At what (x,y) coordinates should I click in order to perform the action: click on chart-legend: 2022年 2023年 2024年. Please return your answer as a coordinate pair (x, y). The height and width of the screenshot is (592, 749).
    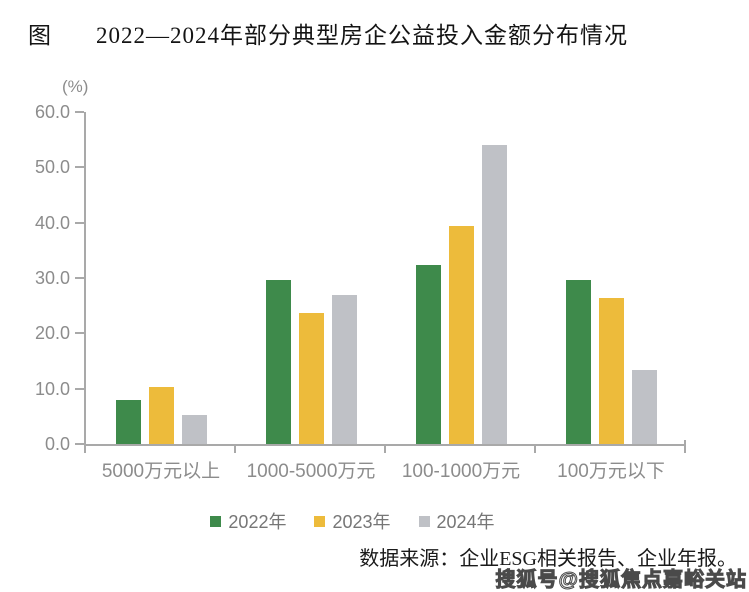
    Looking at the image, I should click on (363, 521).